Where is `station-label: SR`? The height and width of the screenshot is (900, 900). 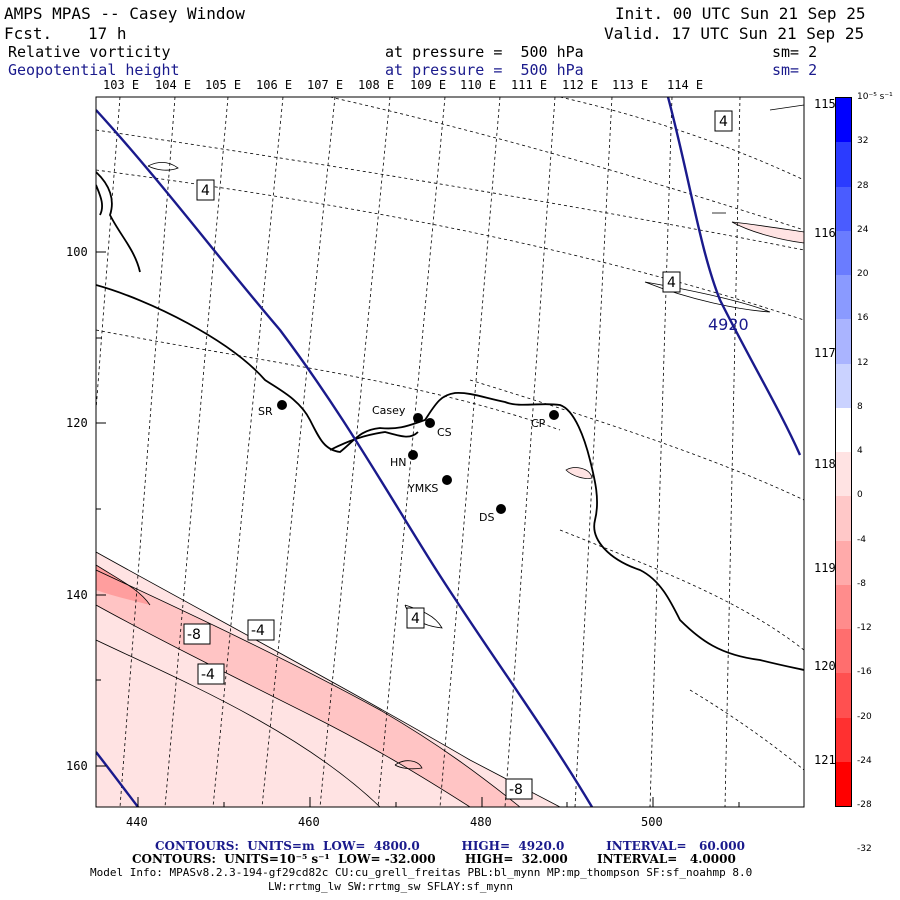
station-label: SR is located at coordinates (265, 411).